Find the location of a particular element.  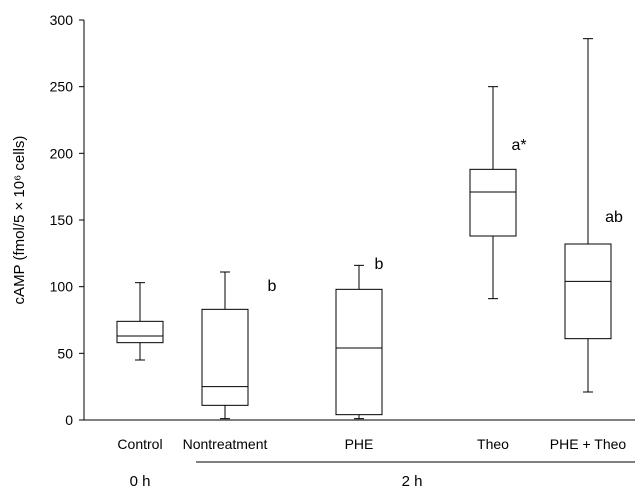

x-axis: Control Nontreatment PHE Theo PHE + Theo is located at coordinates (359, 435).